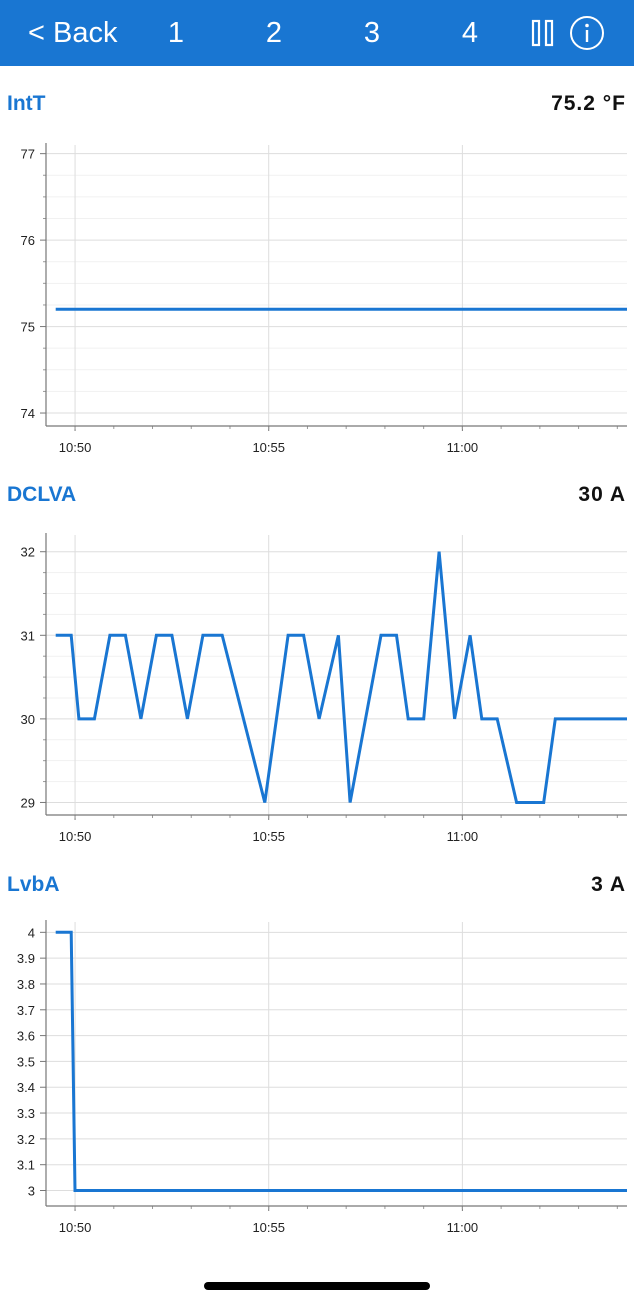 This screenshot has height=1300, width=634. I want to click on tab-2: 2, so click(274, 33).